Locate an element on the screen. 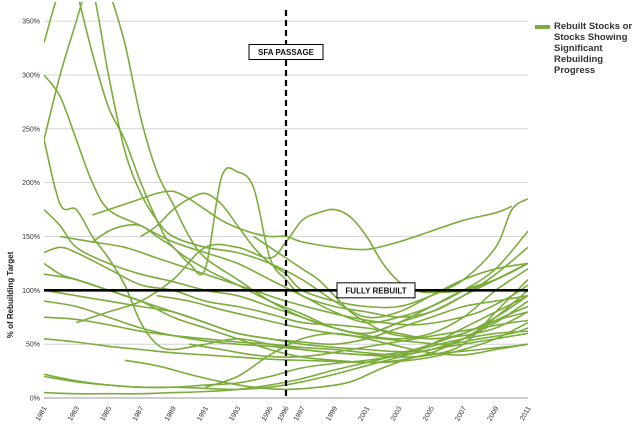 The image size is (640, 427). sfa-passage-label: SFA PASSAGE is located at coordinates (286, 52).